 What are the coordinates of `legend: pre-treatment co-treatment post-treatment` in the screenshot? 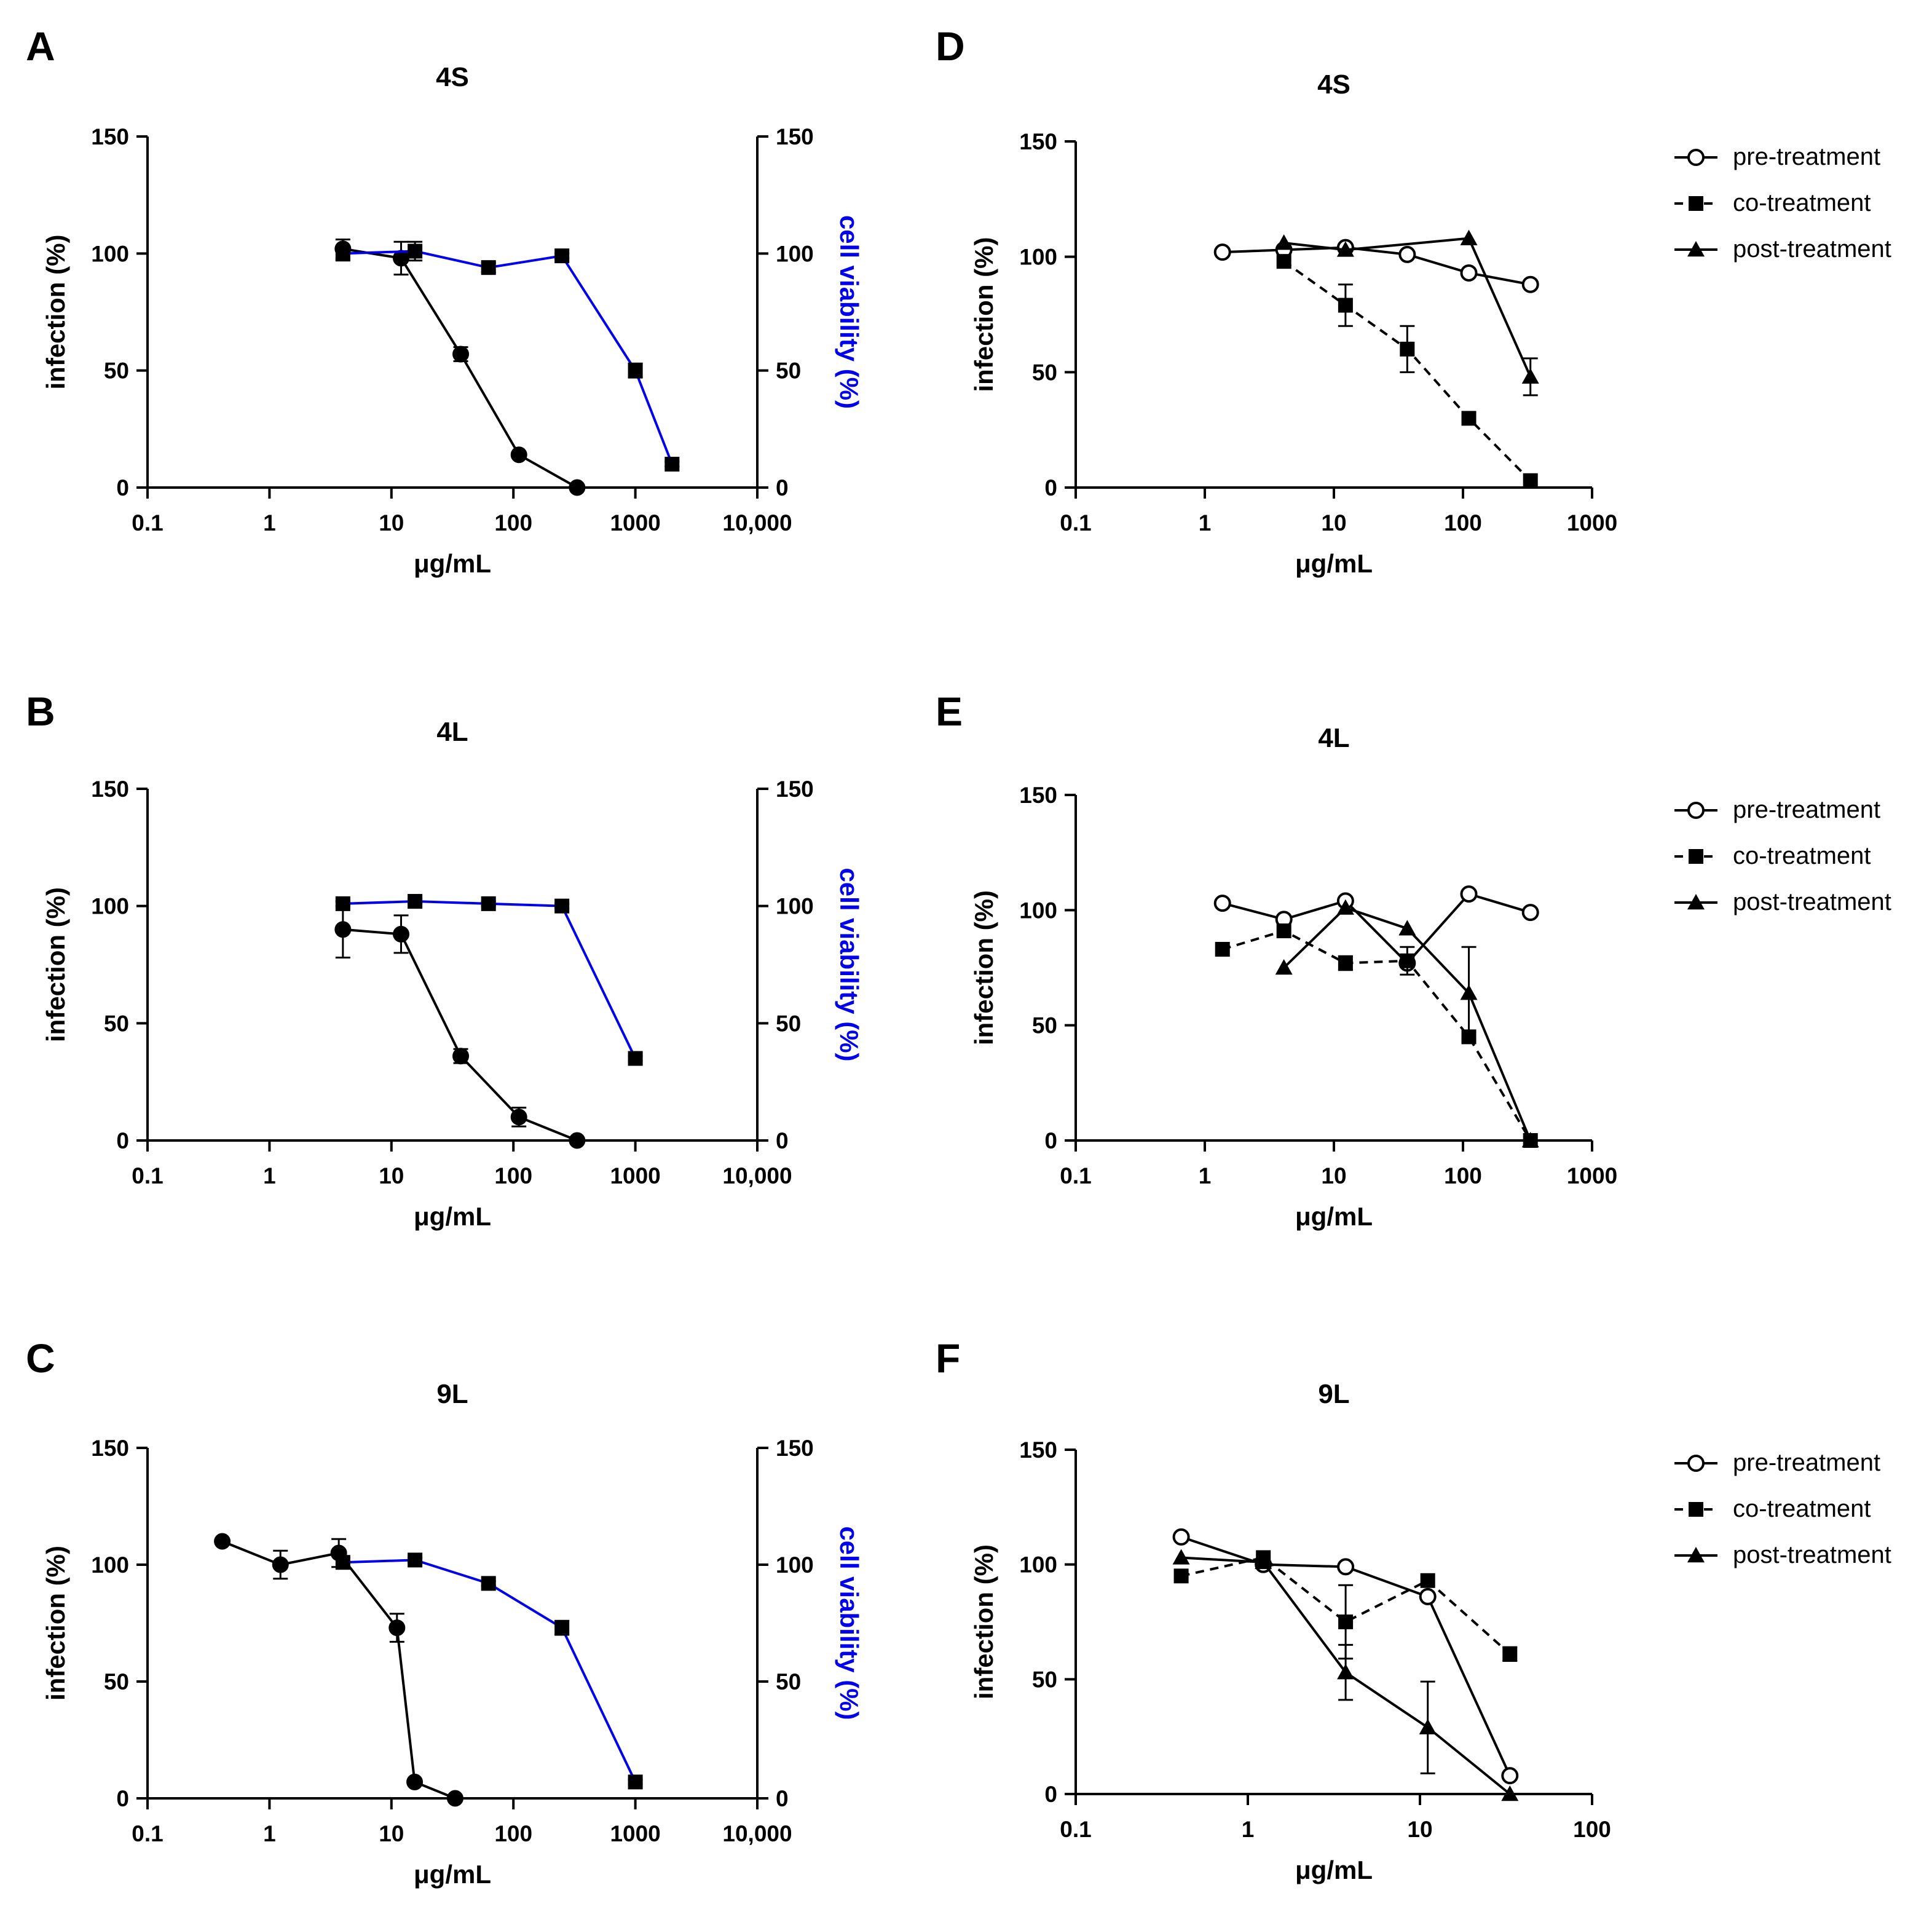 It's located at (1782, 855).